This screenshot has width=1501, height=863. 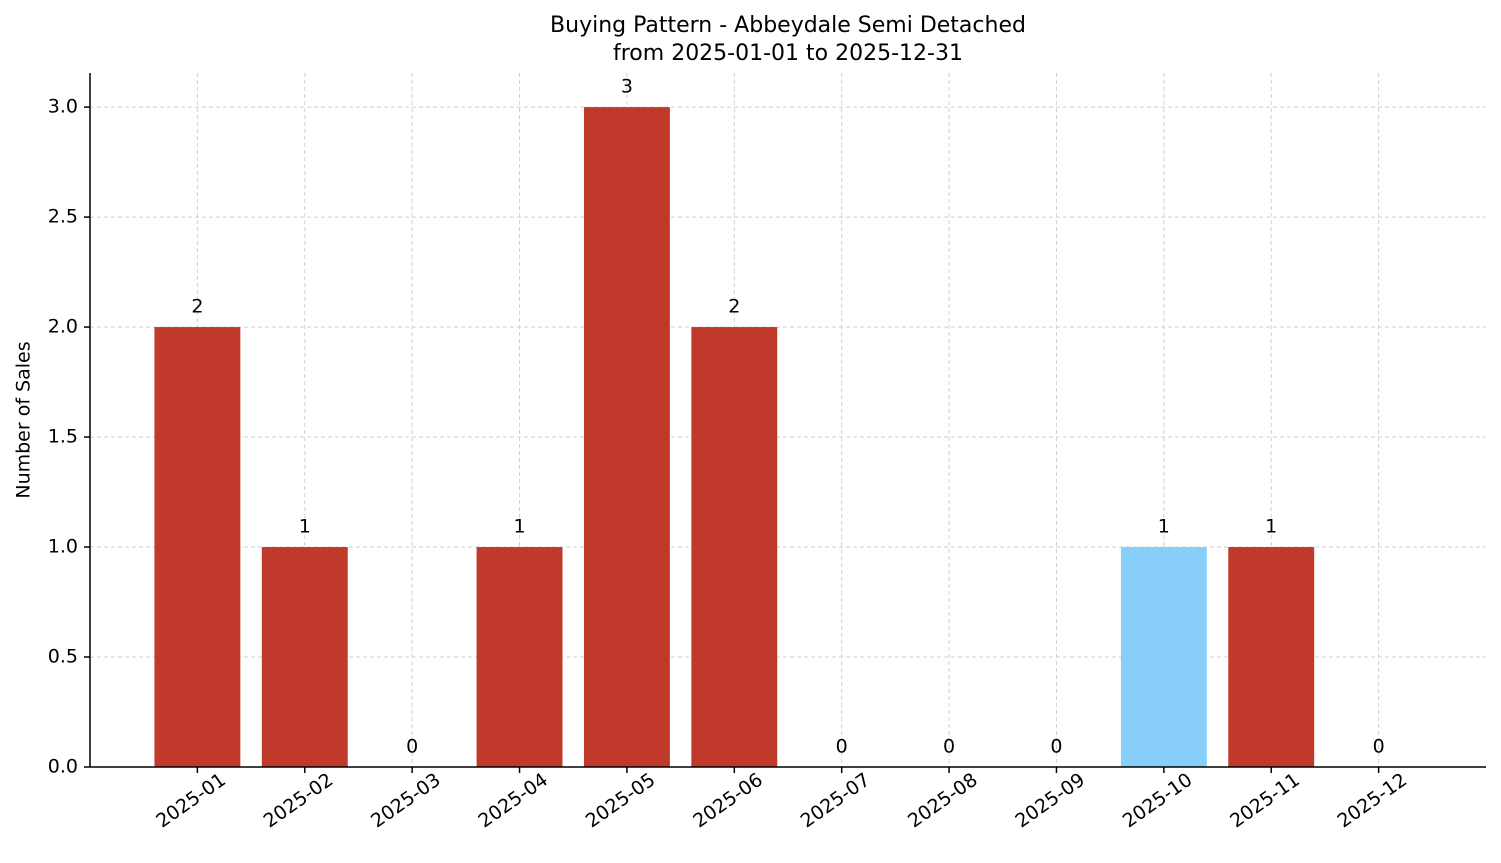 I want to click on y-tick-label: 3.0, so click(x=63, y=107).